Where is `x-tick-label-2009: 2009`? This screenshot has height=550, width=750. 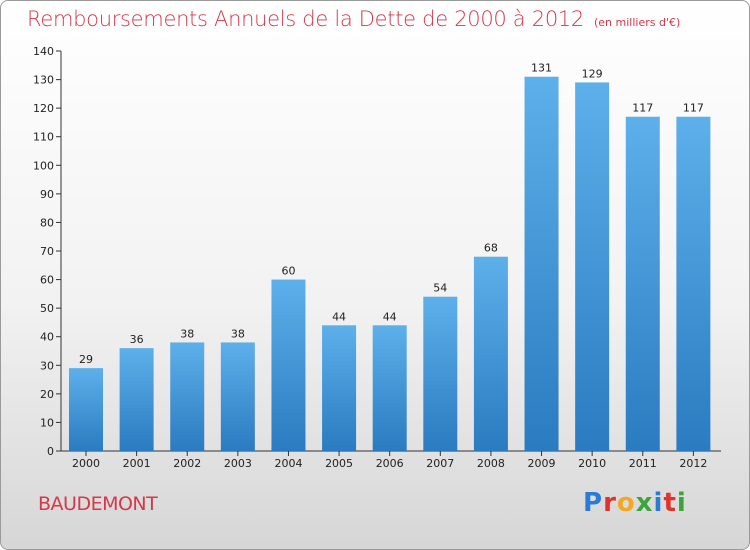
x-tick-label-2009: 2009 is located at coordinates (542, 463).